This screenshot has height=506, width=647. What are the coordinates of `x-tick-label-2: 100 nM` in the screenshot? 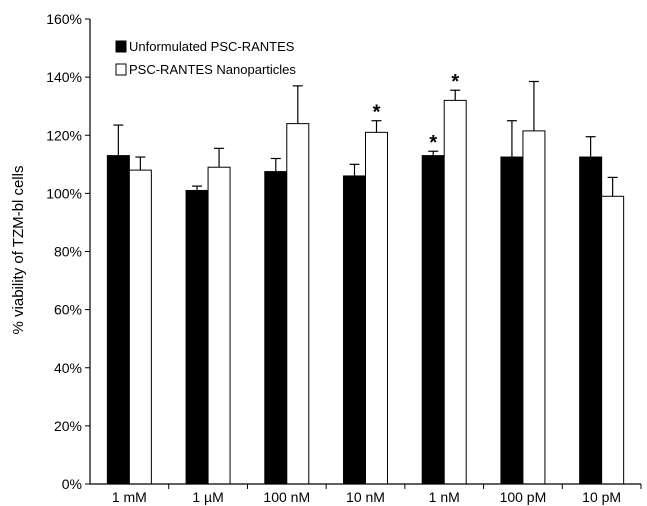 It's located at (286, 497).